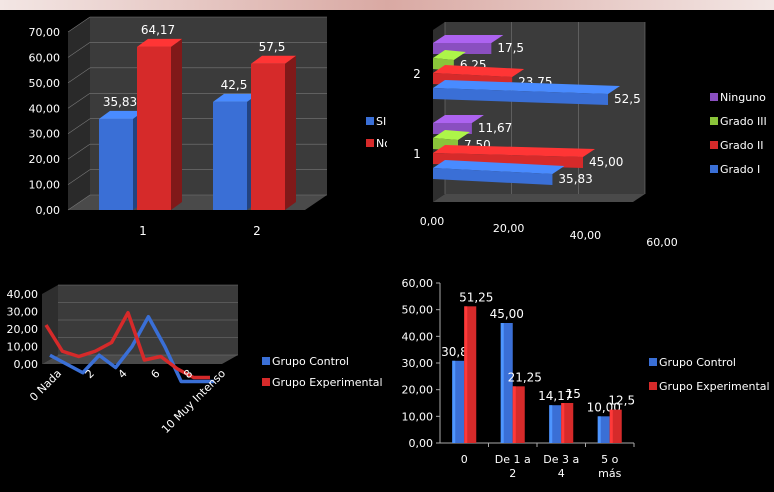 Image resolution: width=774 pixels, height=492 pixels. What do you see at coordinates (272, 47) in the screenshot?
I see `data-label: 57,5` at bounding box center [272, 47].